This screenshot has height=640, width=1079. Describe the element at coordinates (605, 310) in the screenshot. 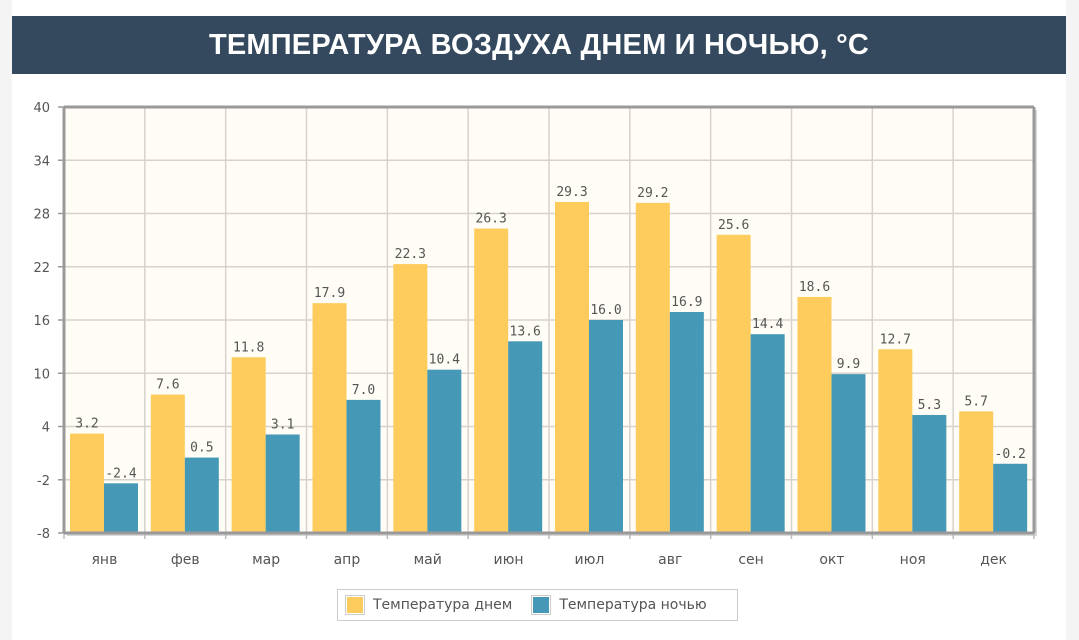

I see `data-label: 16.0` at that location.